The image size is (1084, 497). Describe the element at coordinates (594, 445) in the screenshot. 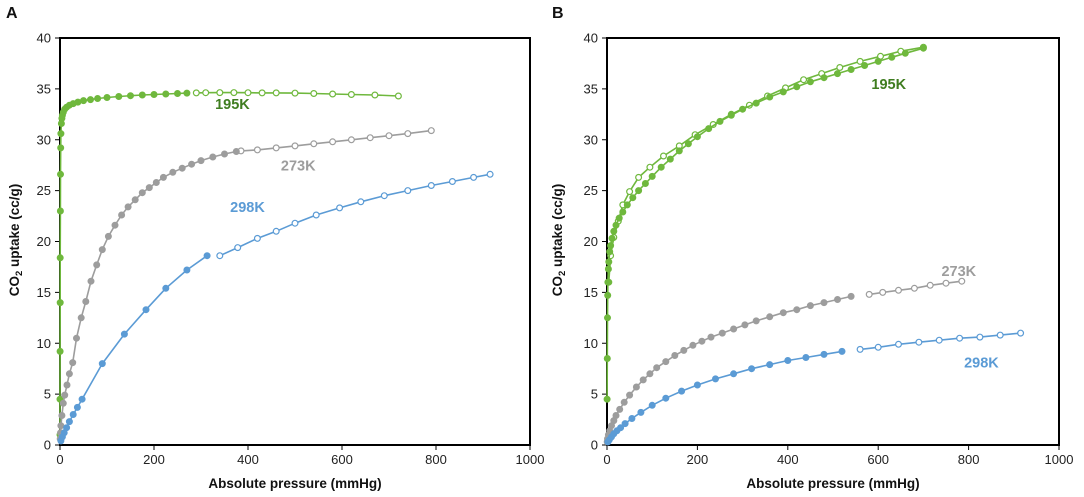

I see `y-tick-label: 0` at that location.